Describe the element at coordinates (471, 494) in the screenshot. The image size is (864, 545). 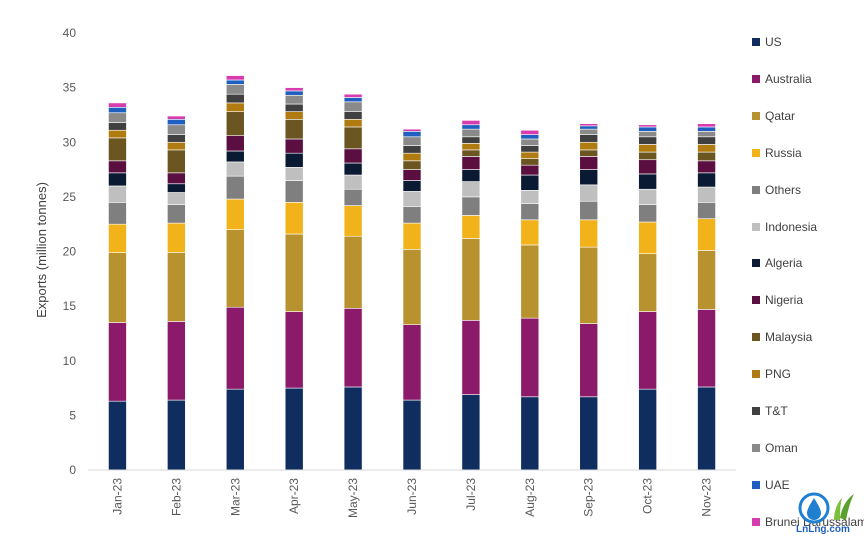
I see `x-tick-label: Jul-23` at that location.